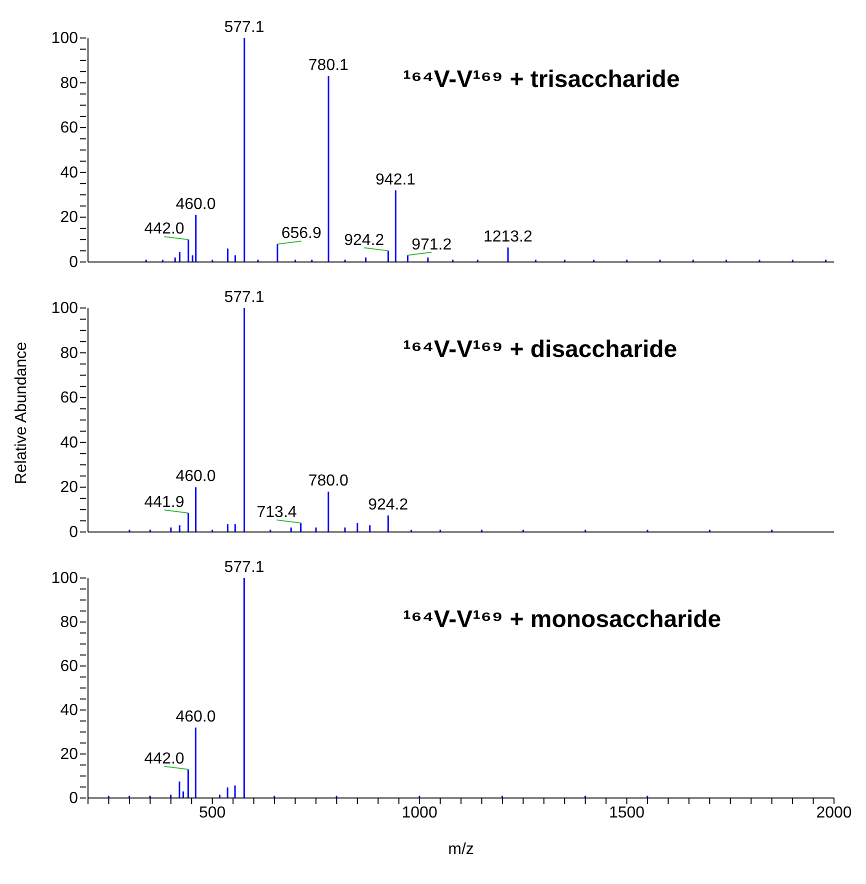  What do you see at coordinates (301, 233) in the screenshot?
I see `annotation: 656.9` at bounding box center [301, 233].